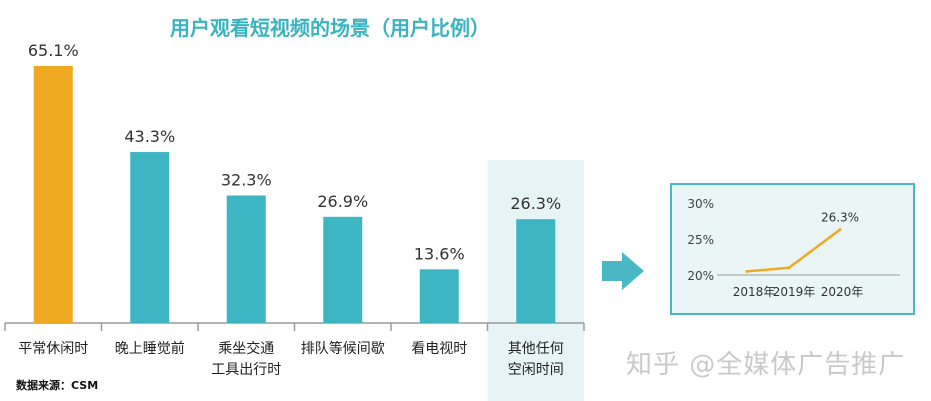 The image size is (931, 401). What do you see at coordinates (794, 292) in the screenshot?
I see `x-tick-label: 2019年` at bounding box center [794, 292].